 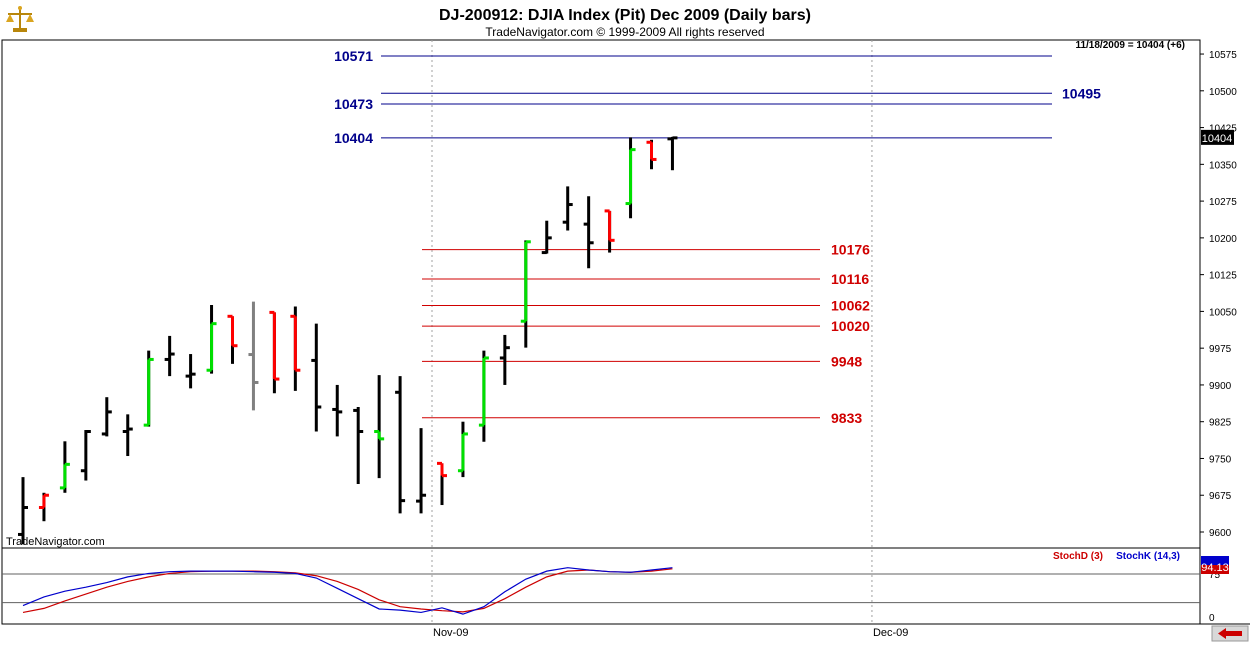 What do you see at coordinates (353, 138) in the screenshot?
I see `level-label-10404: 10404` at bounding box center [353, 138].